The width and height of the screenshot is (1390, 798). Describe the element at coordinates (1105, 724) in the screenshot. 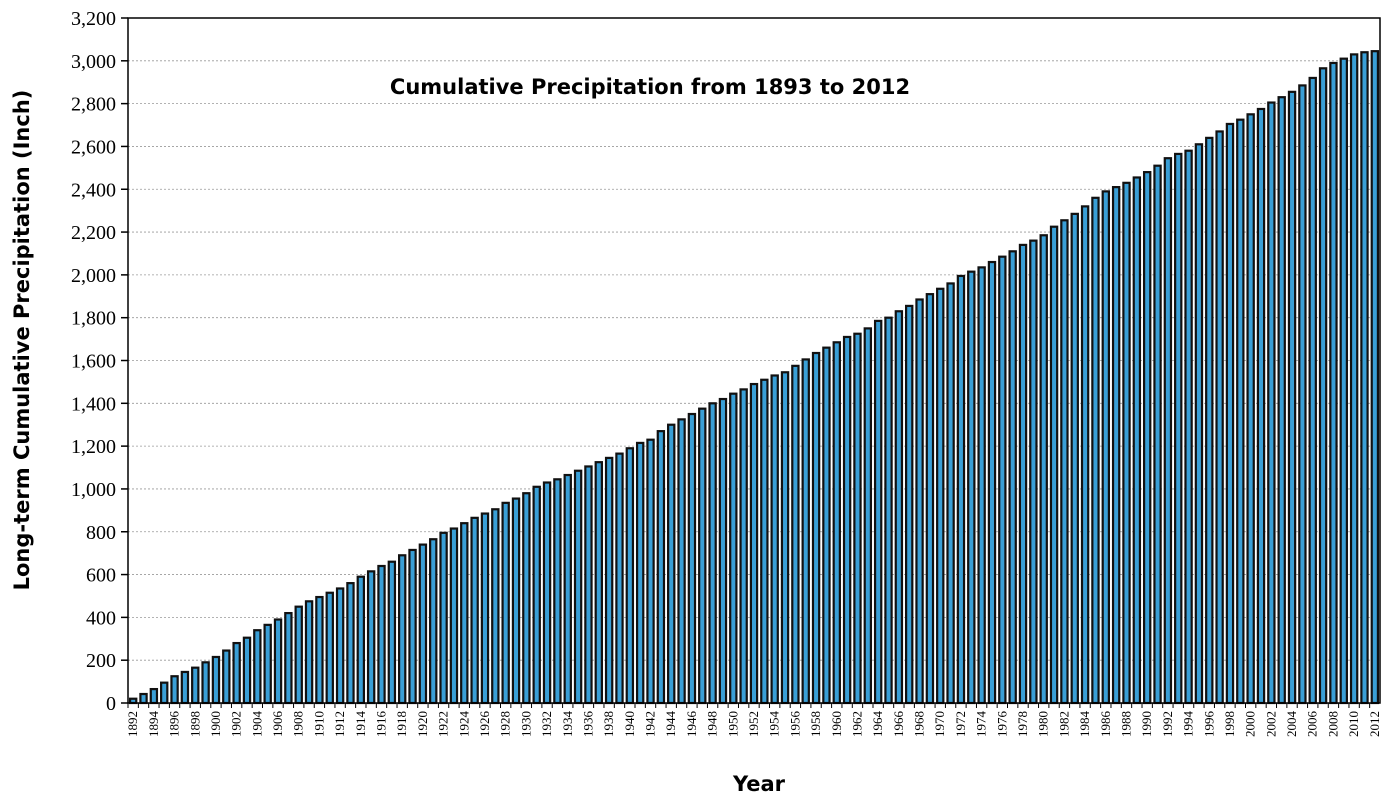

I see `x-tick-label: 1986` at that location.